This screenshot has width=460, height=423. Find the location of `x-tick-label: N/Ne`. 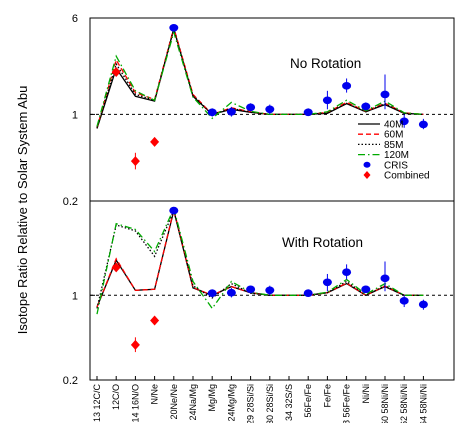

x-tick-label: N/Ne is located at coordinates (155, 394).